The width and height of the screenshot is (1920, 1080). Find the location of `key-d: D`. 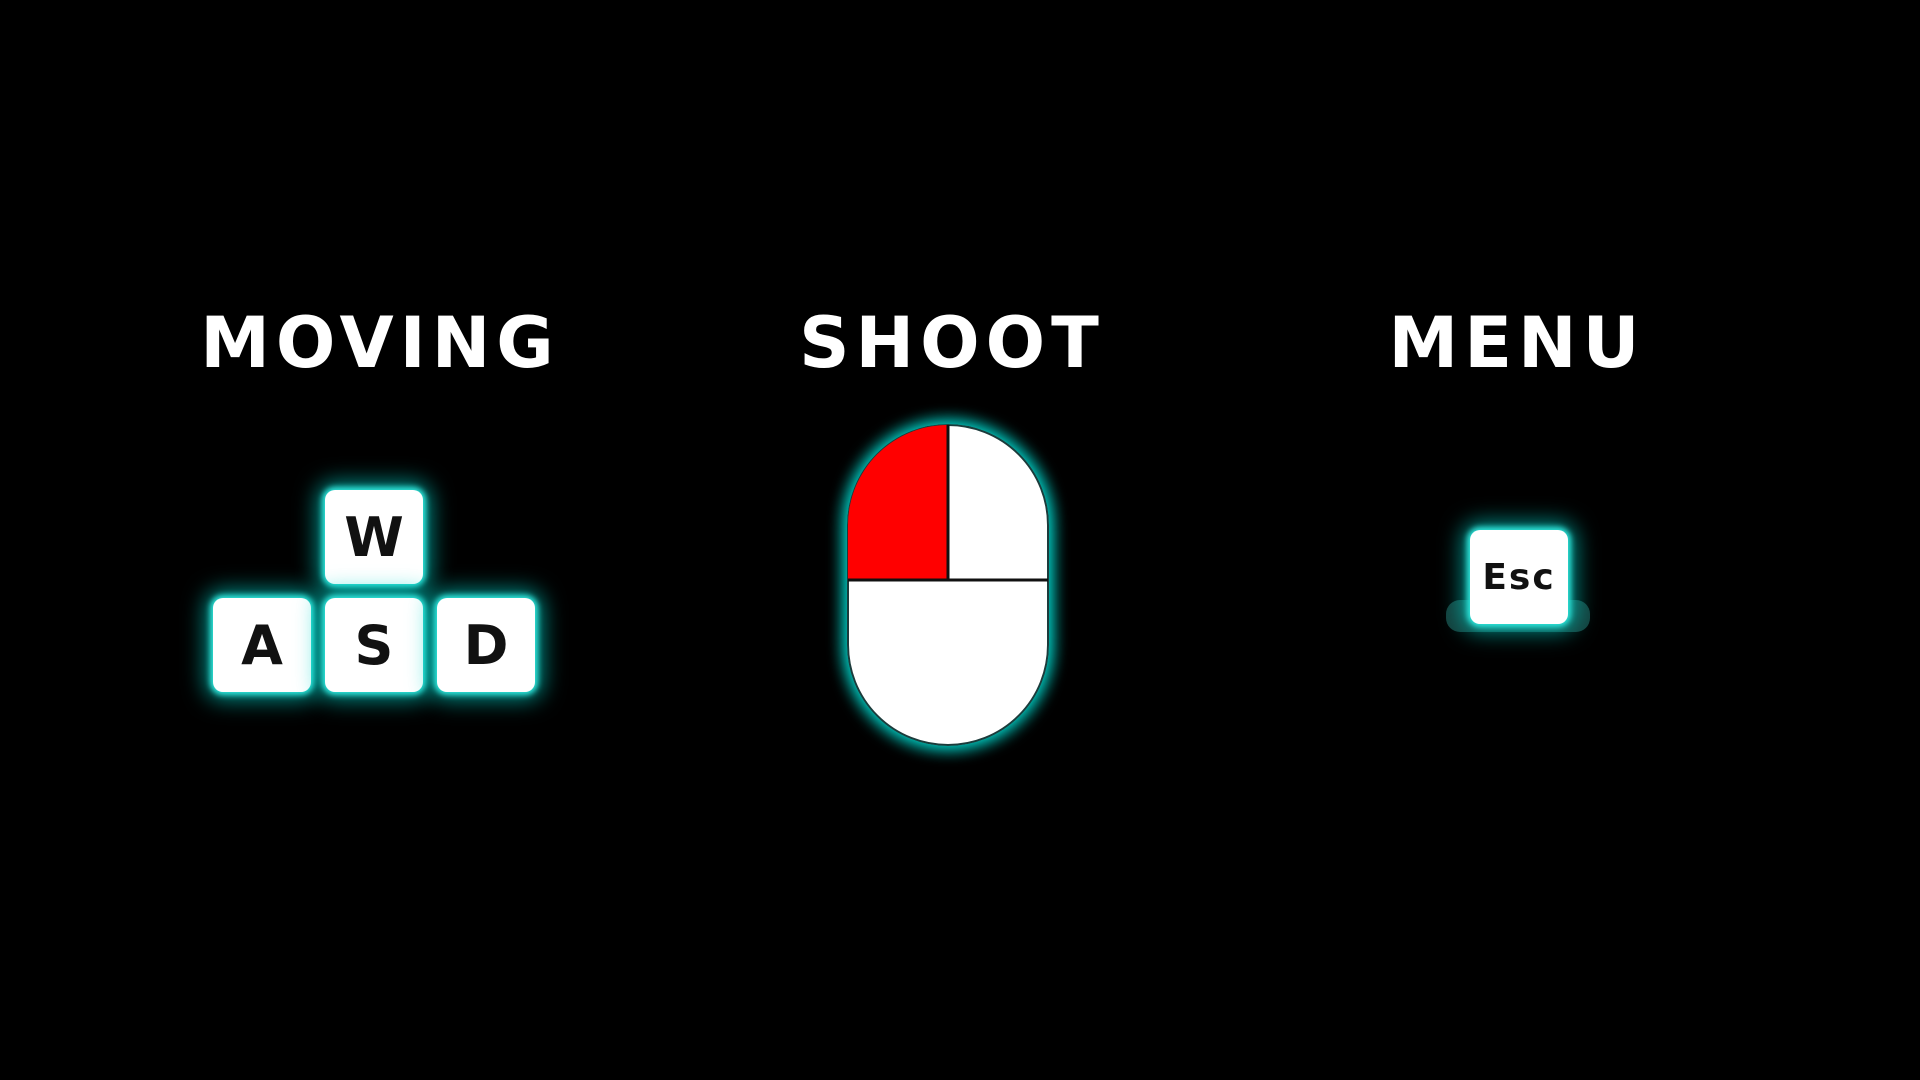

key-d: D is located at coordinates (486, 645).